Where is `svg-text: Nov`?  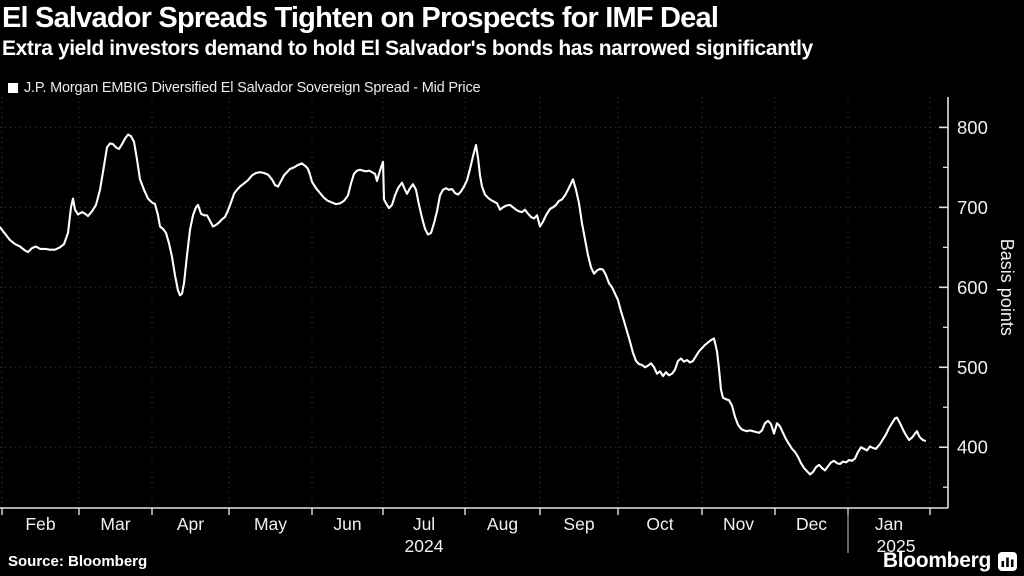 svg-text: Nov is located at coordinates (738, 524).